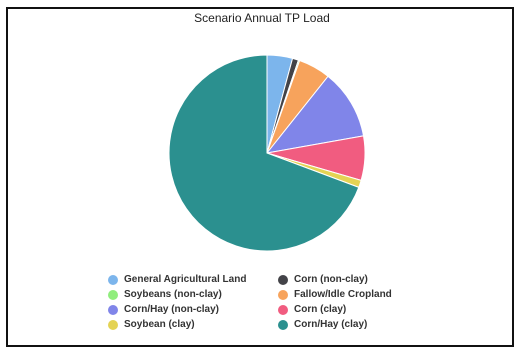 Image resolution: width=524 pixels, height=353 pixels. Describe the element at coordinates (172, 309) in the screenshot. I see `legend-label: Corn/Hay (non-clay)` at that location.